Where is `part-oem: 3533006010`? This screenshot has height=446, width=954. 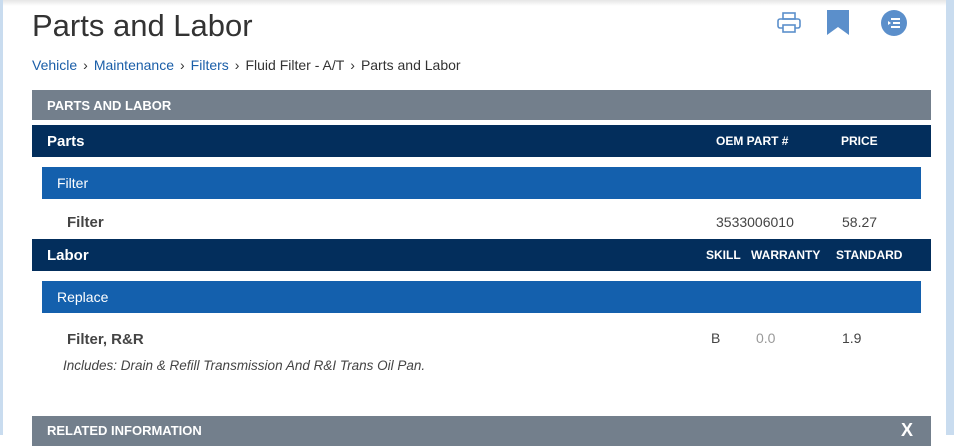 part-oem: 3533006010 is located at coordinates (755, 222).